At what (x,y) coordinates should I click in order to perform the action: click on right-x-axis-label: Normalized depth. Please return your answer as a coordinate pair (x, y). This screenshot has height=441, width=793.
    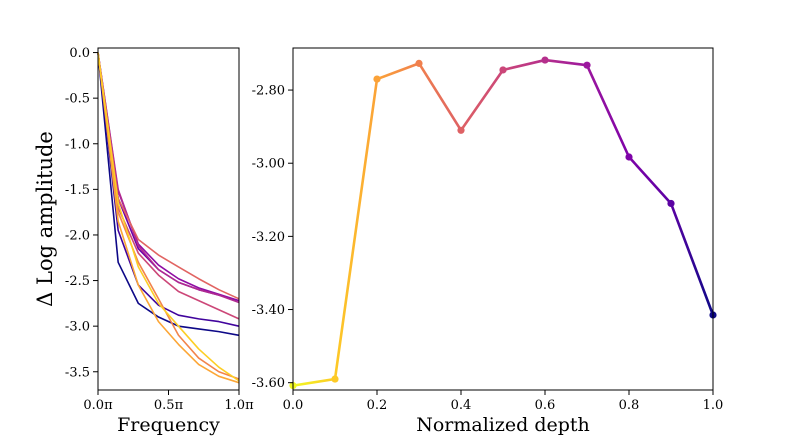
    Looking at the image, I should click on (503, 425).